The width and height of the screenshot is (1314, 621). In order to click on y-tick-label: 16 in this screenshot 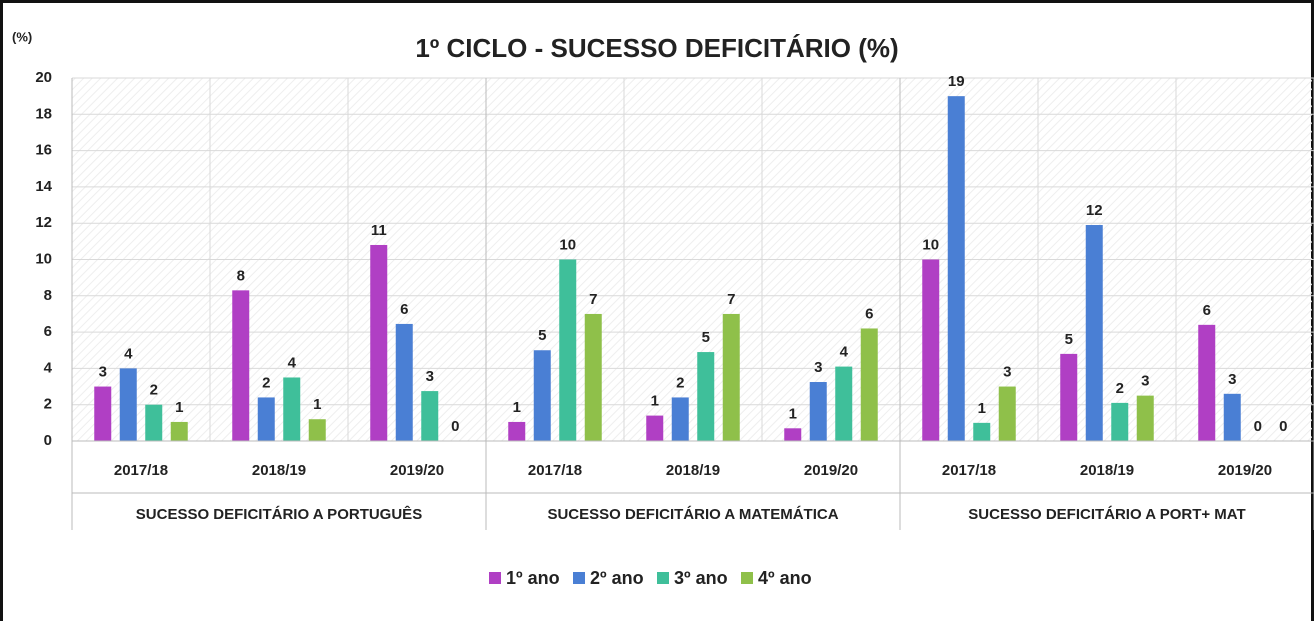, I will do `click(43, 150)`.